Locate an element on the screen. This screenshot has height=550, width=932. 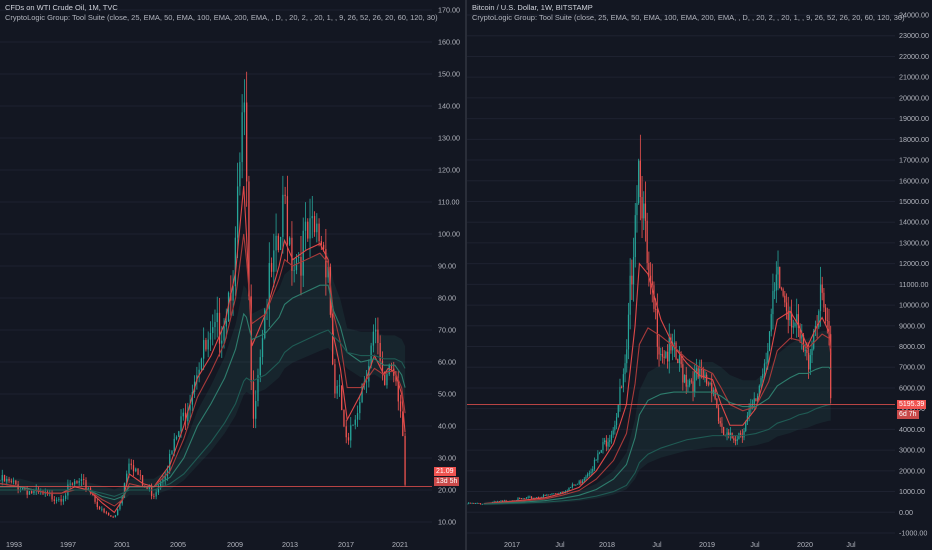
y-tick-label: 6000.00 is located at coordinates (912, 387).